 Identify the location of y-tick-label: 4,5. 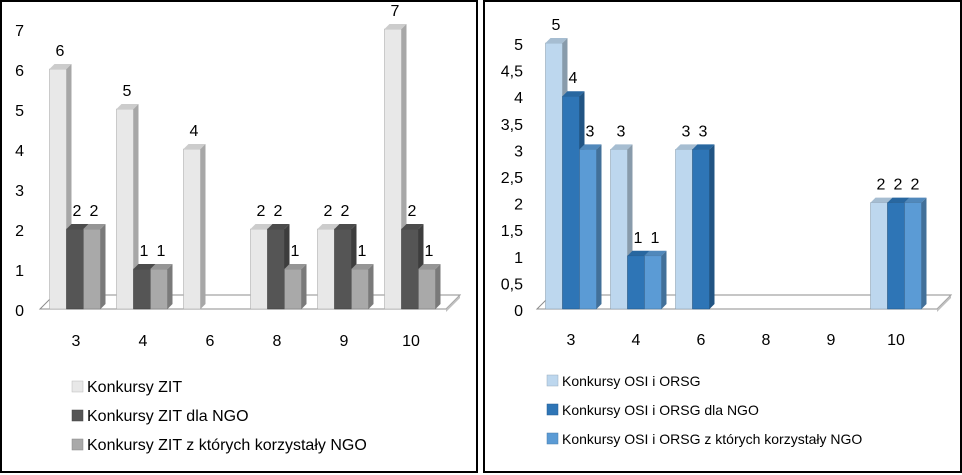
(512, 72).